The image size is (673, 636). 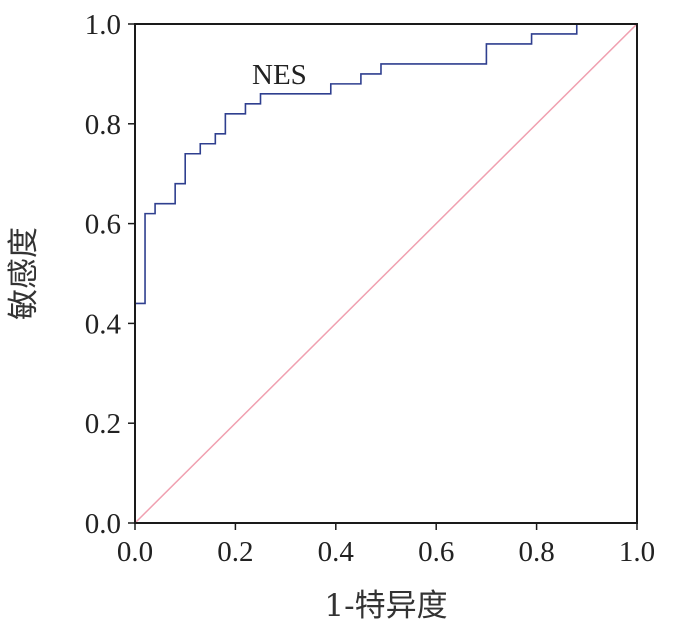 I want to click on y-tick-label: 0.4, so click(x=103, y=324).